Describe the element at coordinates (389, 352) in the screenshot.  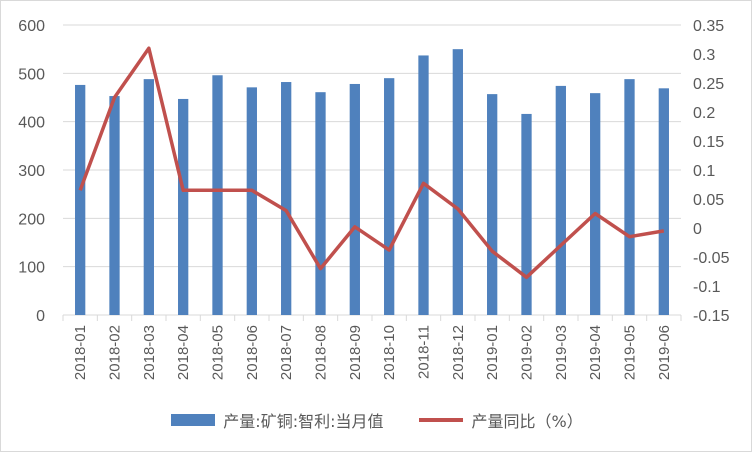
I see `x-tick-label: 2018-10` at that location.